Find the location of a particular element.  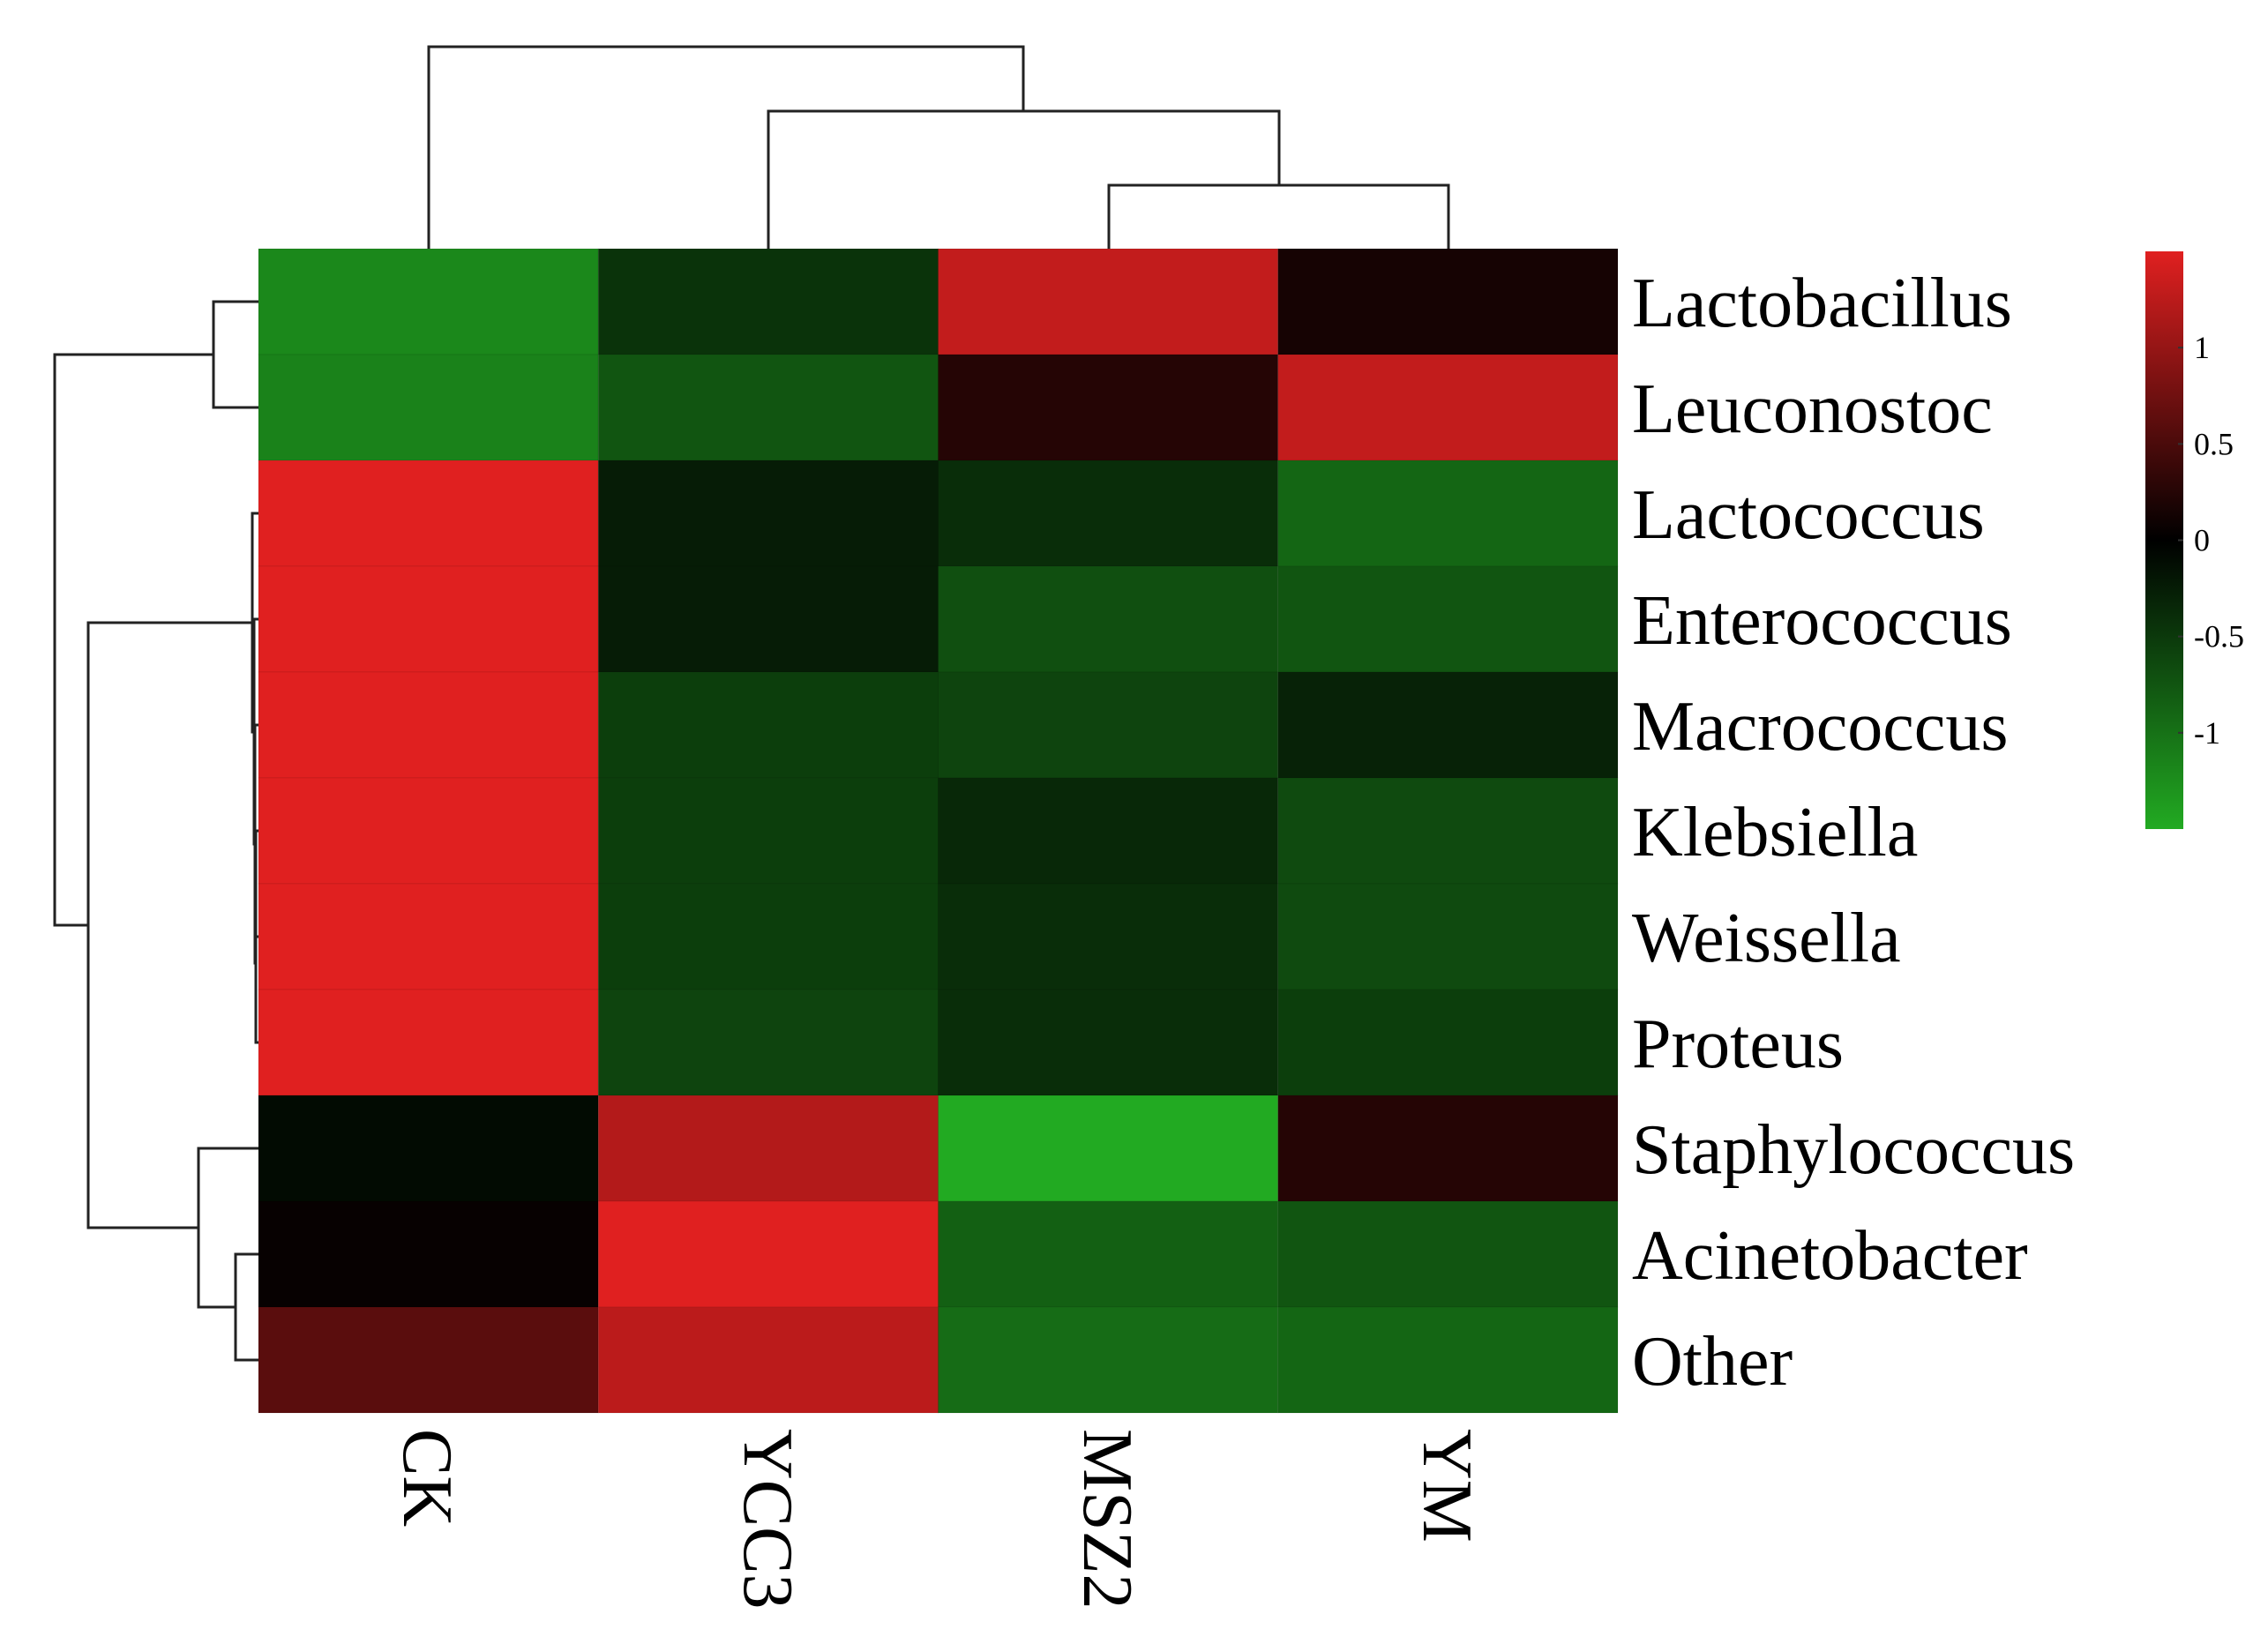

row-dendrogram is located at coordinates (155, 831).